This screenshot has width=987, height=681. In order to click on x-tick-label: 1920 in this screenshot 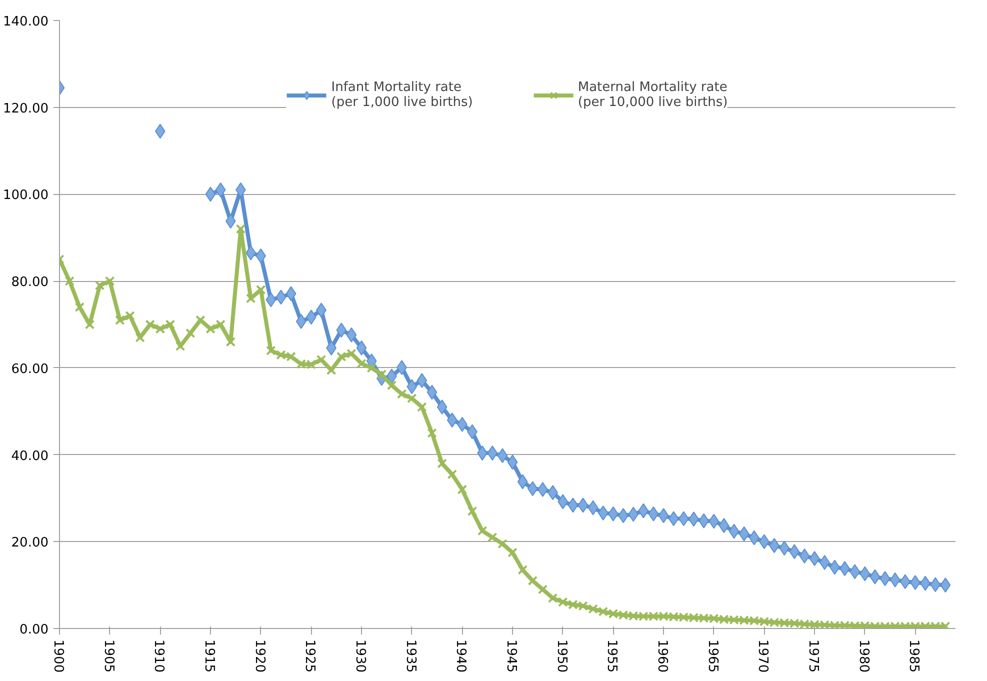, I will do `click(259, 656)`.